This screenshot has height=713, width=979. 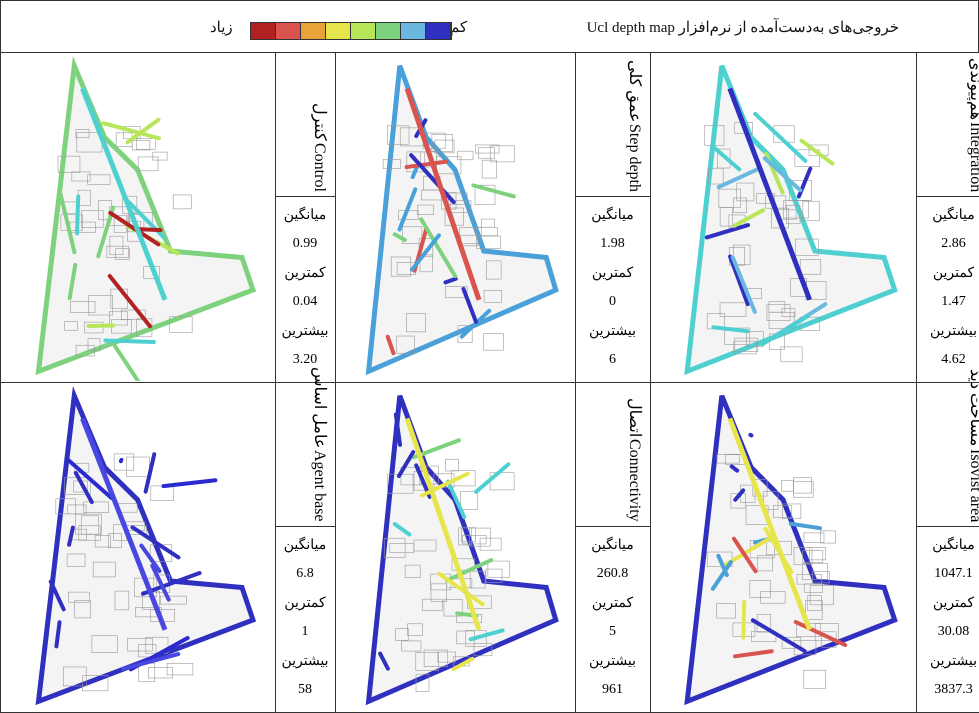 I want to click on legend-scale, so click(x=351, y=31).